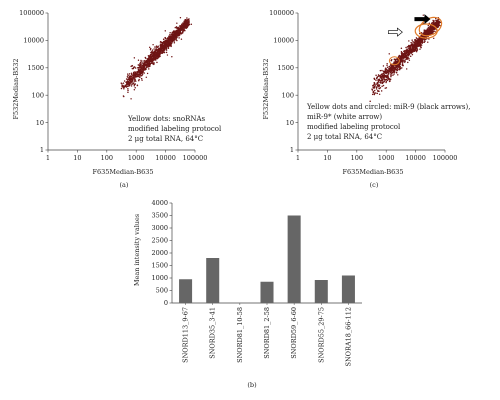 The height and width of the screenshot is (400, 500). Describe the element at coordinates (40, 123) in the screenshot. I see `y-tick-label: 10` at that location.